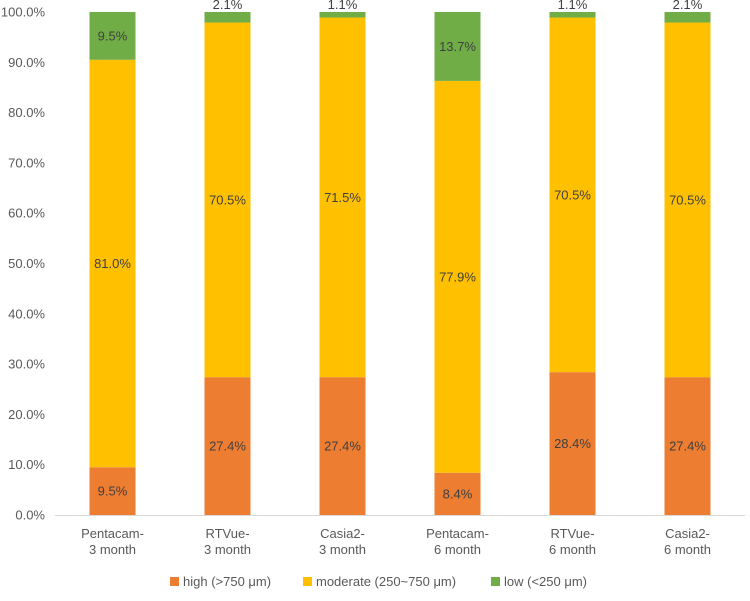 This screenshot has height=601, width=750. What do you see at coordinates (26, 62) in the screenshot?
I see `y-tick-label: 90.0%` at bounding box center [26, 62].